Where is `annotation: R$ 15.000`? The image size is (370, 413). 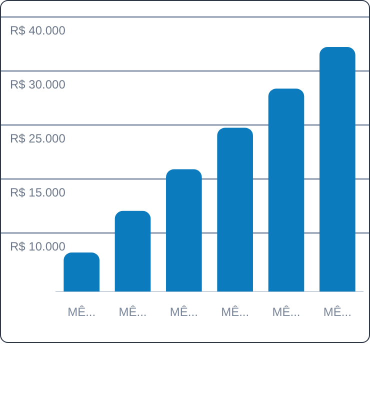 annotation: R$ 15.000 is located at coordinates (38, 192).